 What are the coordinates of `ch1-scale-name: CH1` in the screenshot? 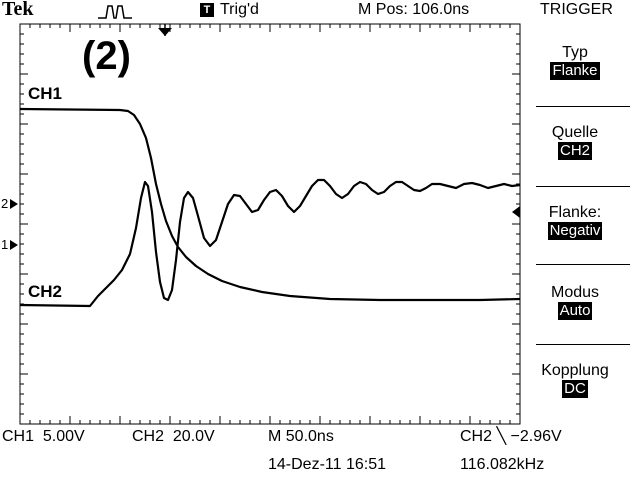 It's located at (18, 436).